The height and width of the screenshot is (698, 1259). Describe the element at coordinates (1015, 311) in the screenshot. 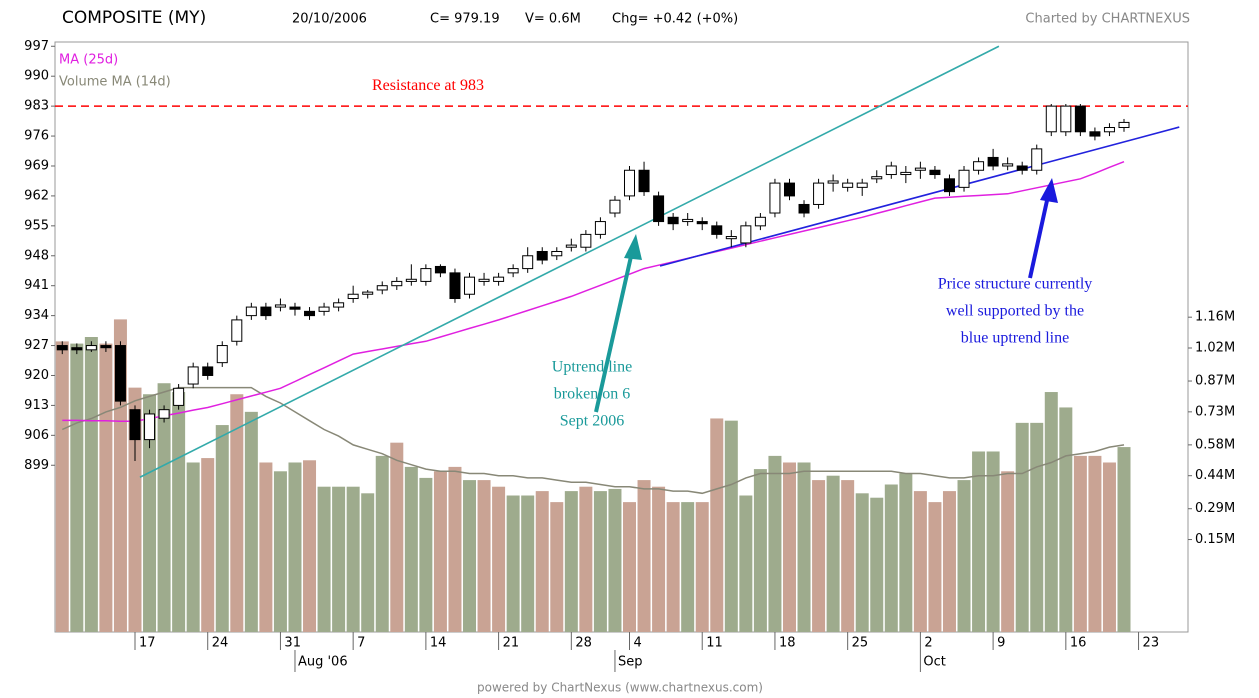

I see `annotation: well supported by the` at that location.